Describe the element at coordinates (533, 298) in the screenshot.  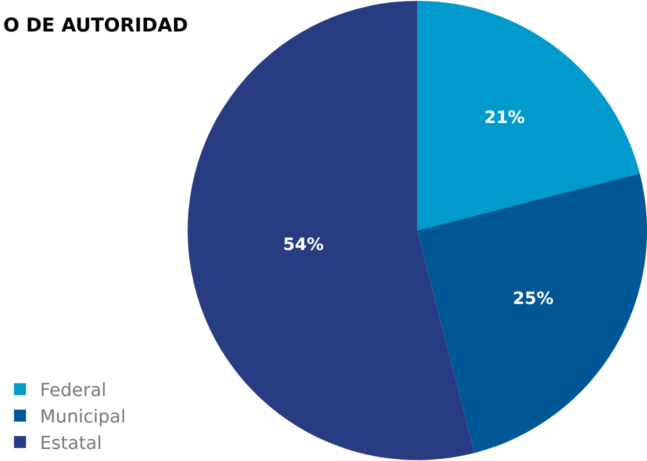
I see `data-label: 25%` at that location.